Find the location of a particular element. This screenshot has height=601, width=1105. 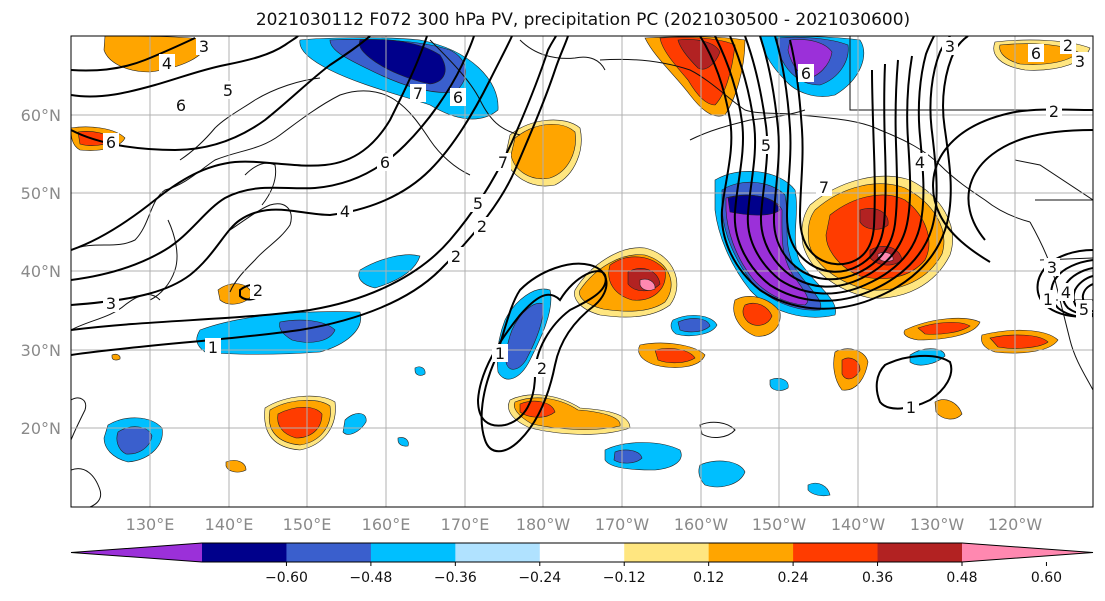

colorbar-tick-label: −0.48 is located at coordinates (370, 578).